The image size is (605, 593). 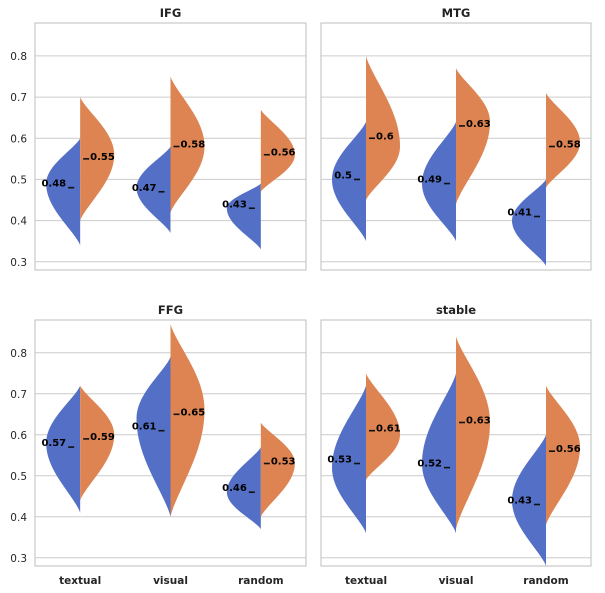 What do you see at coordinates (53, 443) in the screenshot?
I see `value-label-left-textual: 0.57` at bounding box center [53, 443].